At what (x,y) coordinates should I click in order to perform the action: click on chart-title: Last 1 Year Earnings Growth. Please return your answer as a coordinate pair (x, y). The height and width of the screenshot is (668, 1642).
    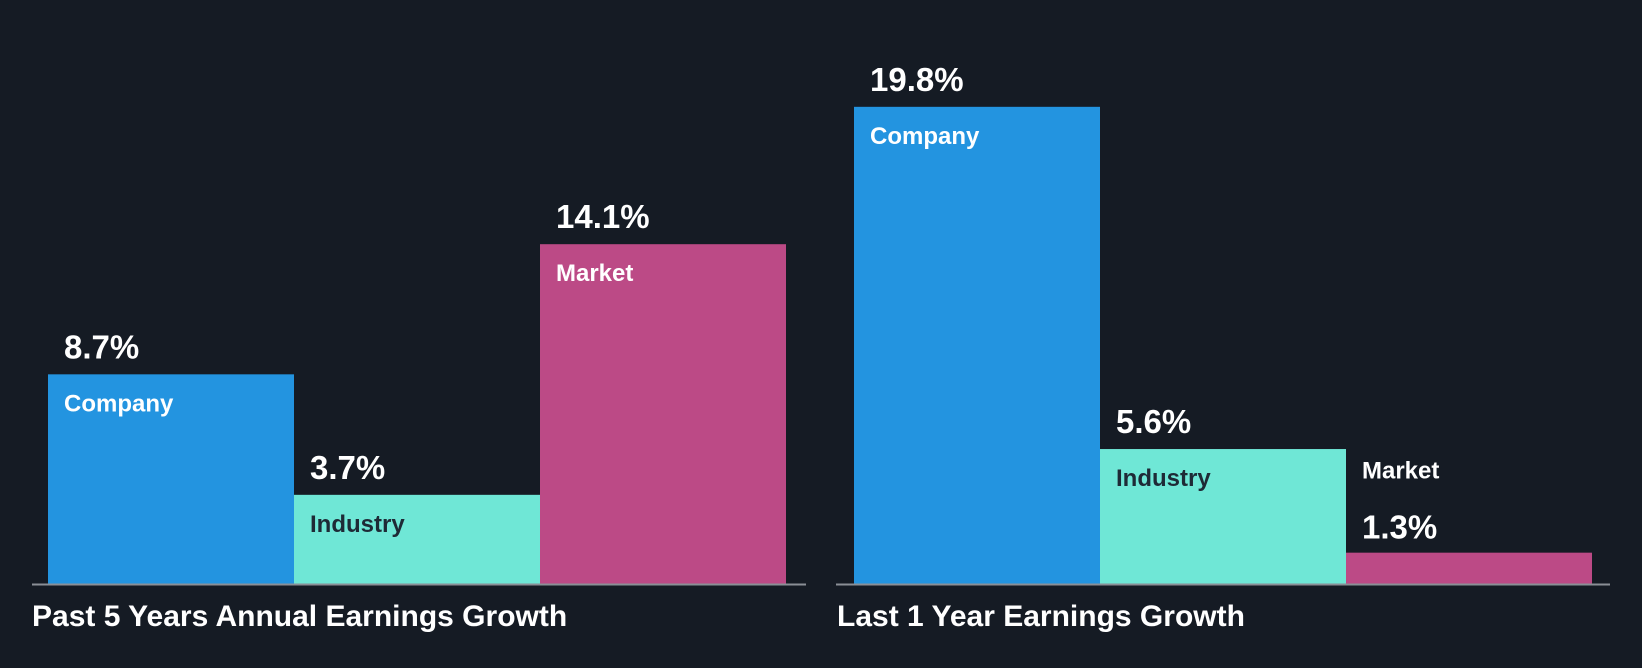
    Looking at the image, I should click on (1041, 616).